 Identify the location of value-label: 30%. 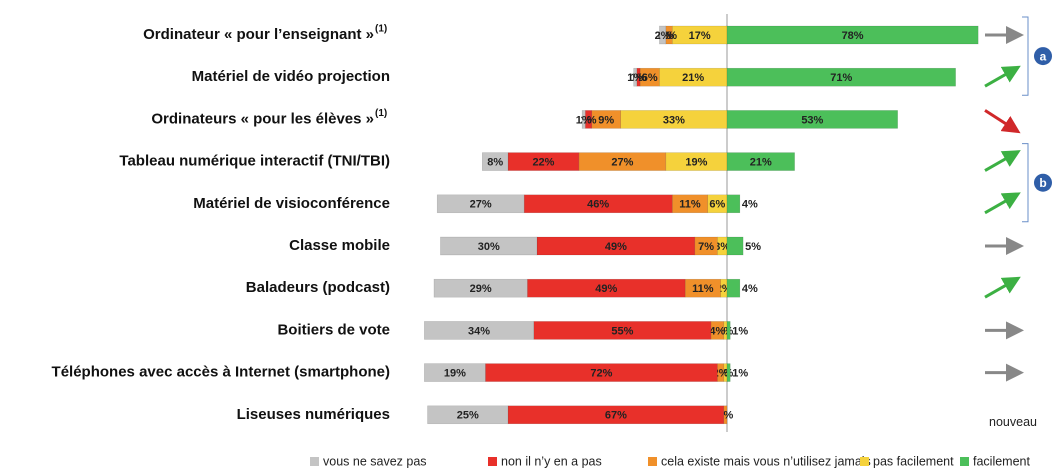
(489, 247).